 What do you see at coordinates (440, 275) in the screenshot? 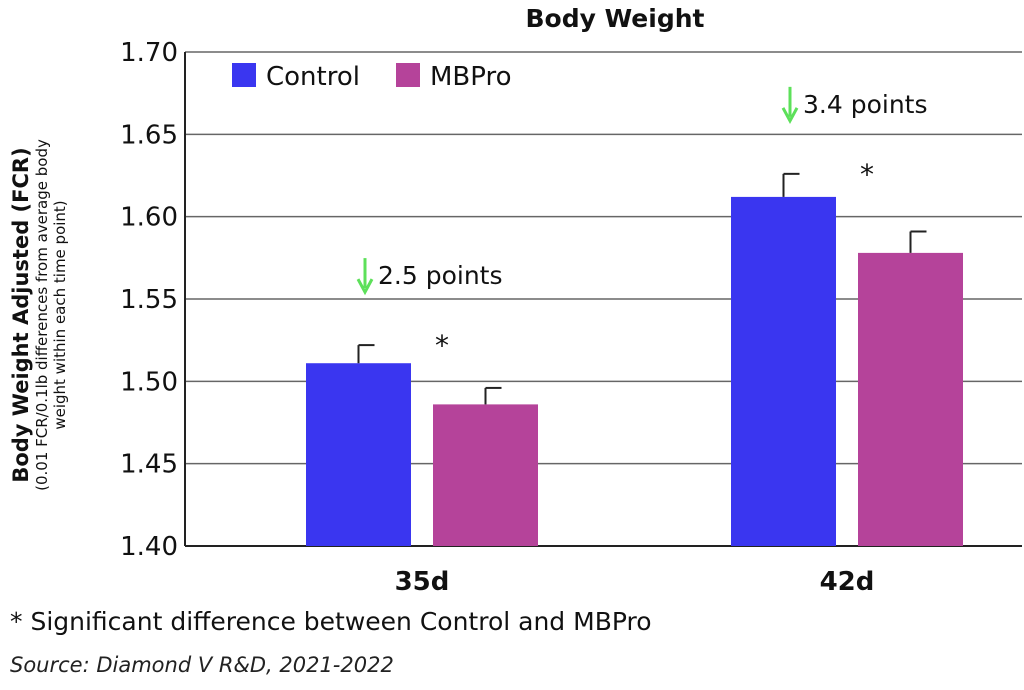
I see `annotation-label: 2.5 points` at bounding box center [440, 275].